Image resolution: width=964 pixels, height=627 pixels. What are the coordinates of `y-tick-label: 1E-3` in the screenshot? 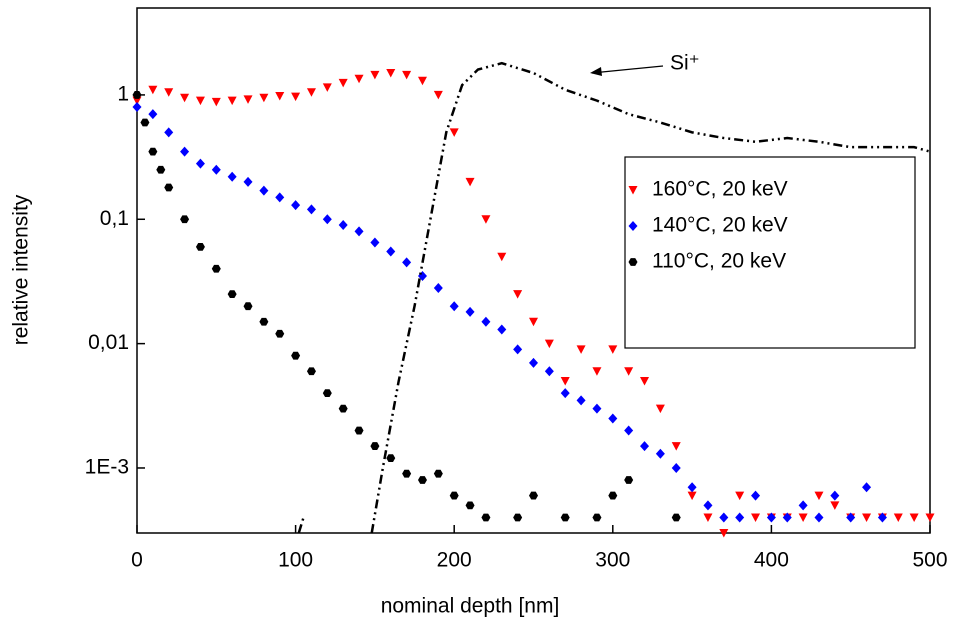 It's located at (107, 467).